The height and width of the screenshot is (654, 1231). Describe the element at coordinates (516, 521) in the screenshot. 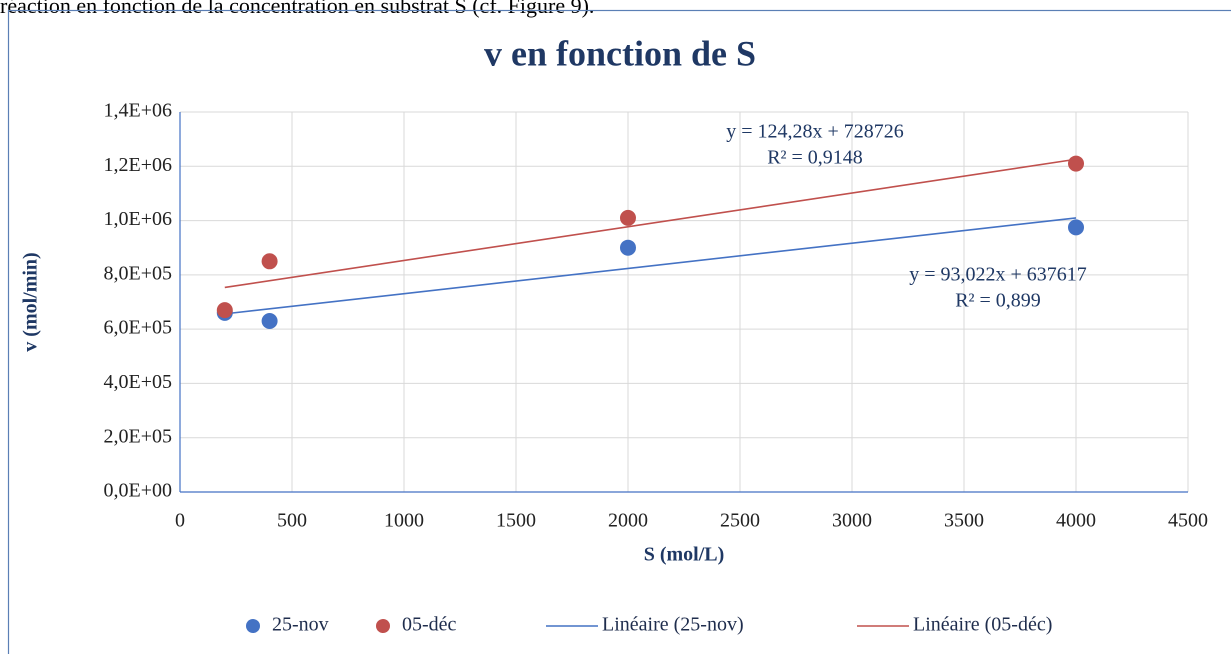

I see `x-tick-label: 1500` at that location.